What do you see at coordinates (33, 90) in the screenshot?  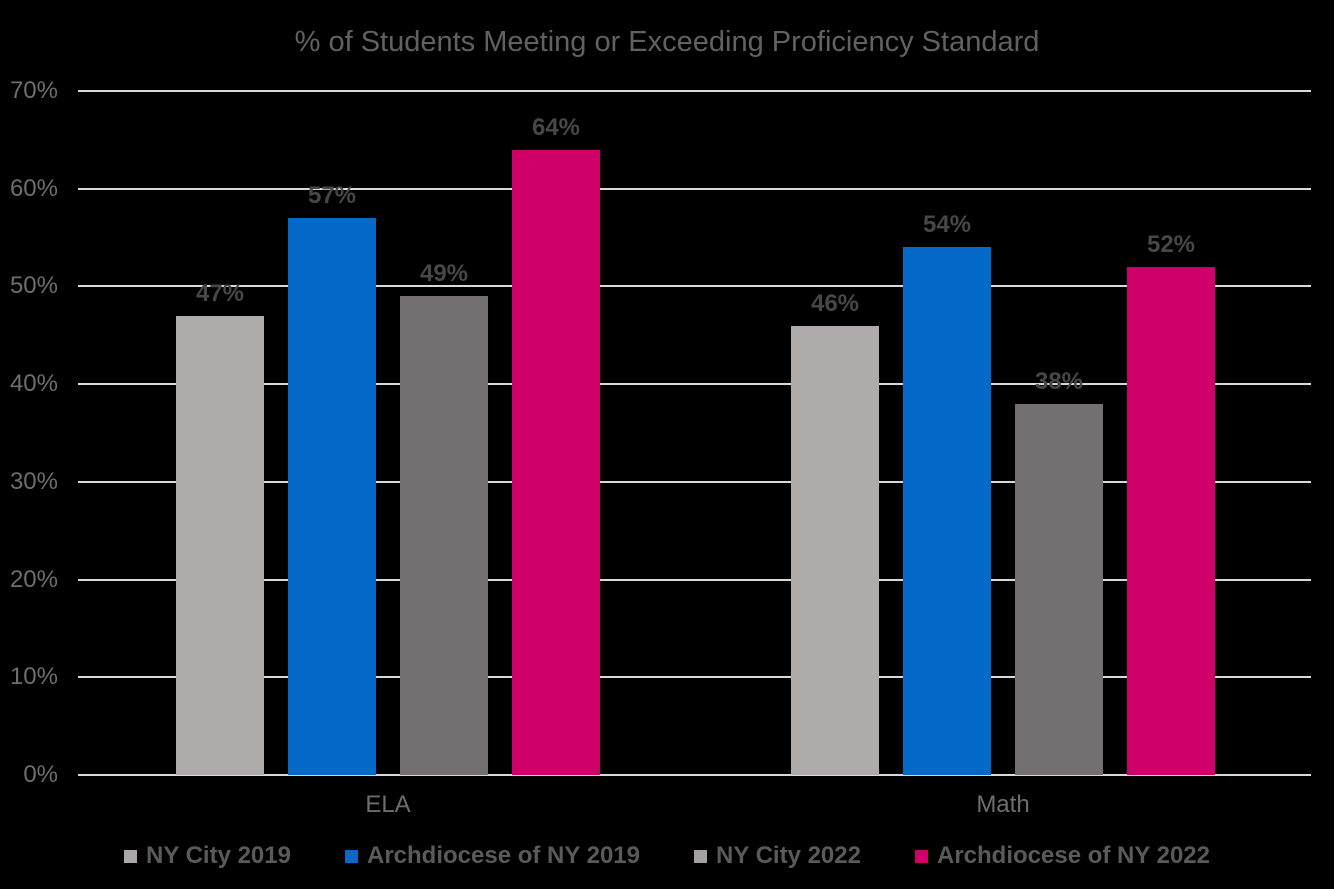 I see `y-axis-tick-label-70: 70%` at bounding box center [33, 90].